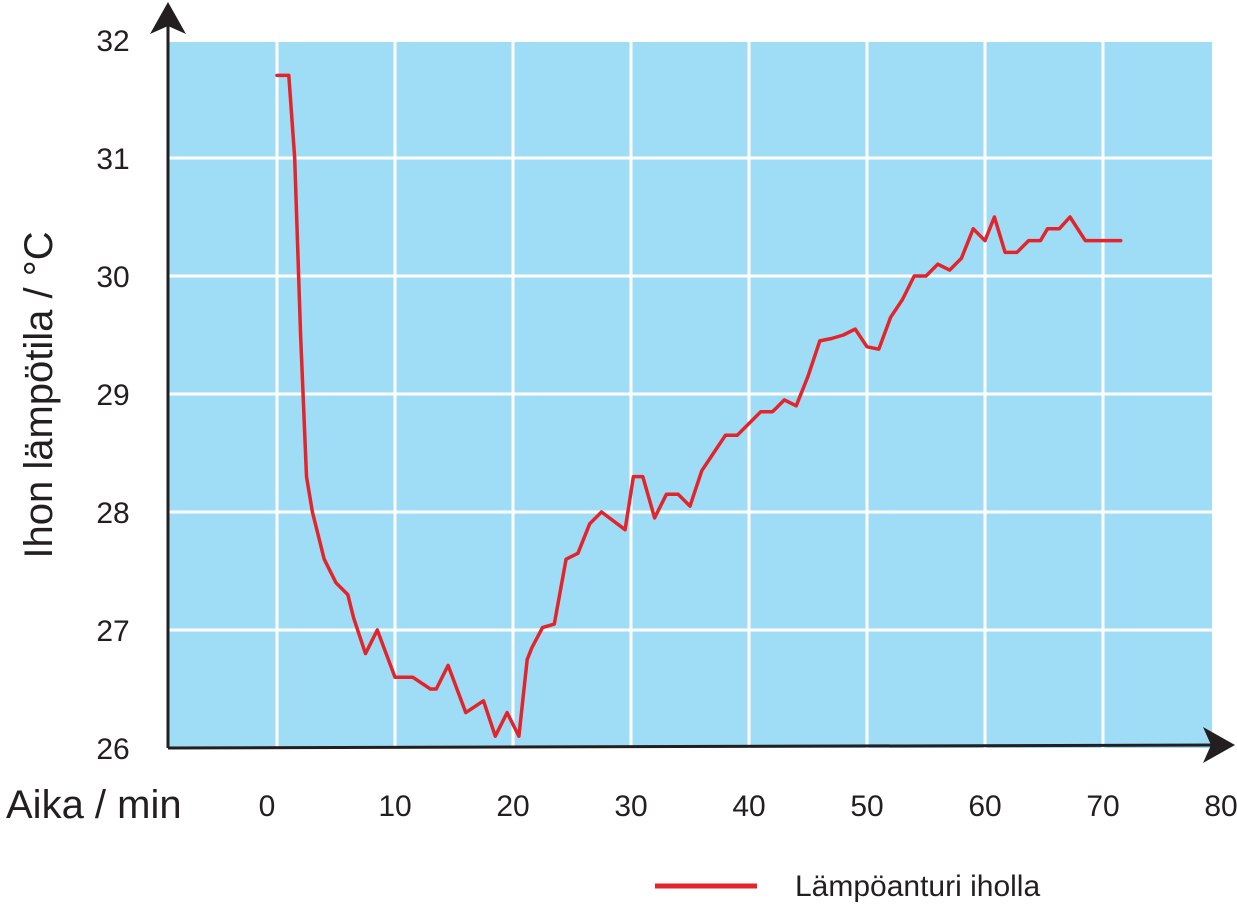 This screenshot has width=1237, height=909. I want to click on x-tick-label: 80, so click(1220, 806).